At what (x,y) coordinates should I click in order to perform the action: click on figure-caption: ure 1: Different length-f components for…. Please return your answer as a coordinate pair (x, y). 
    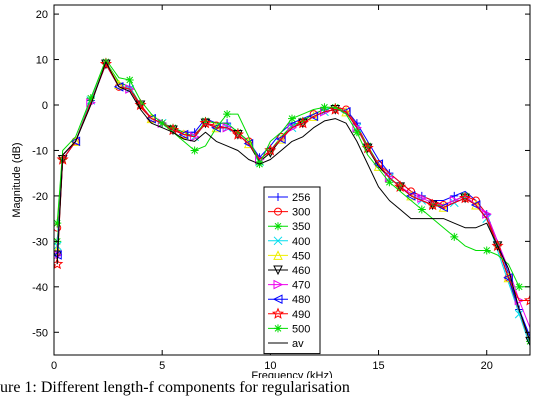
    Looking at the image, I should click on (175, 387).